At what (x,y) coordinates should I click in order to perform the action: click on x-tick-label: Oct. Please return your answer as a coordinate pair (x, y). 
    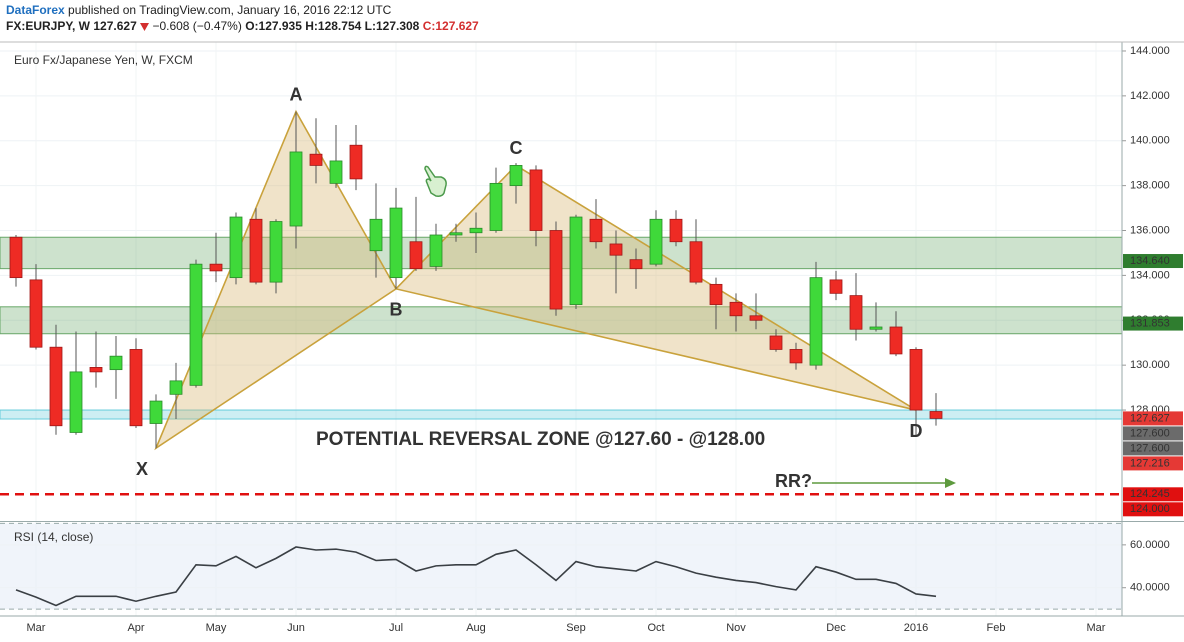
    Looking at the image, I should click on (655, 628).